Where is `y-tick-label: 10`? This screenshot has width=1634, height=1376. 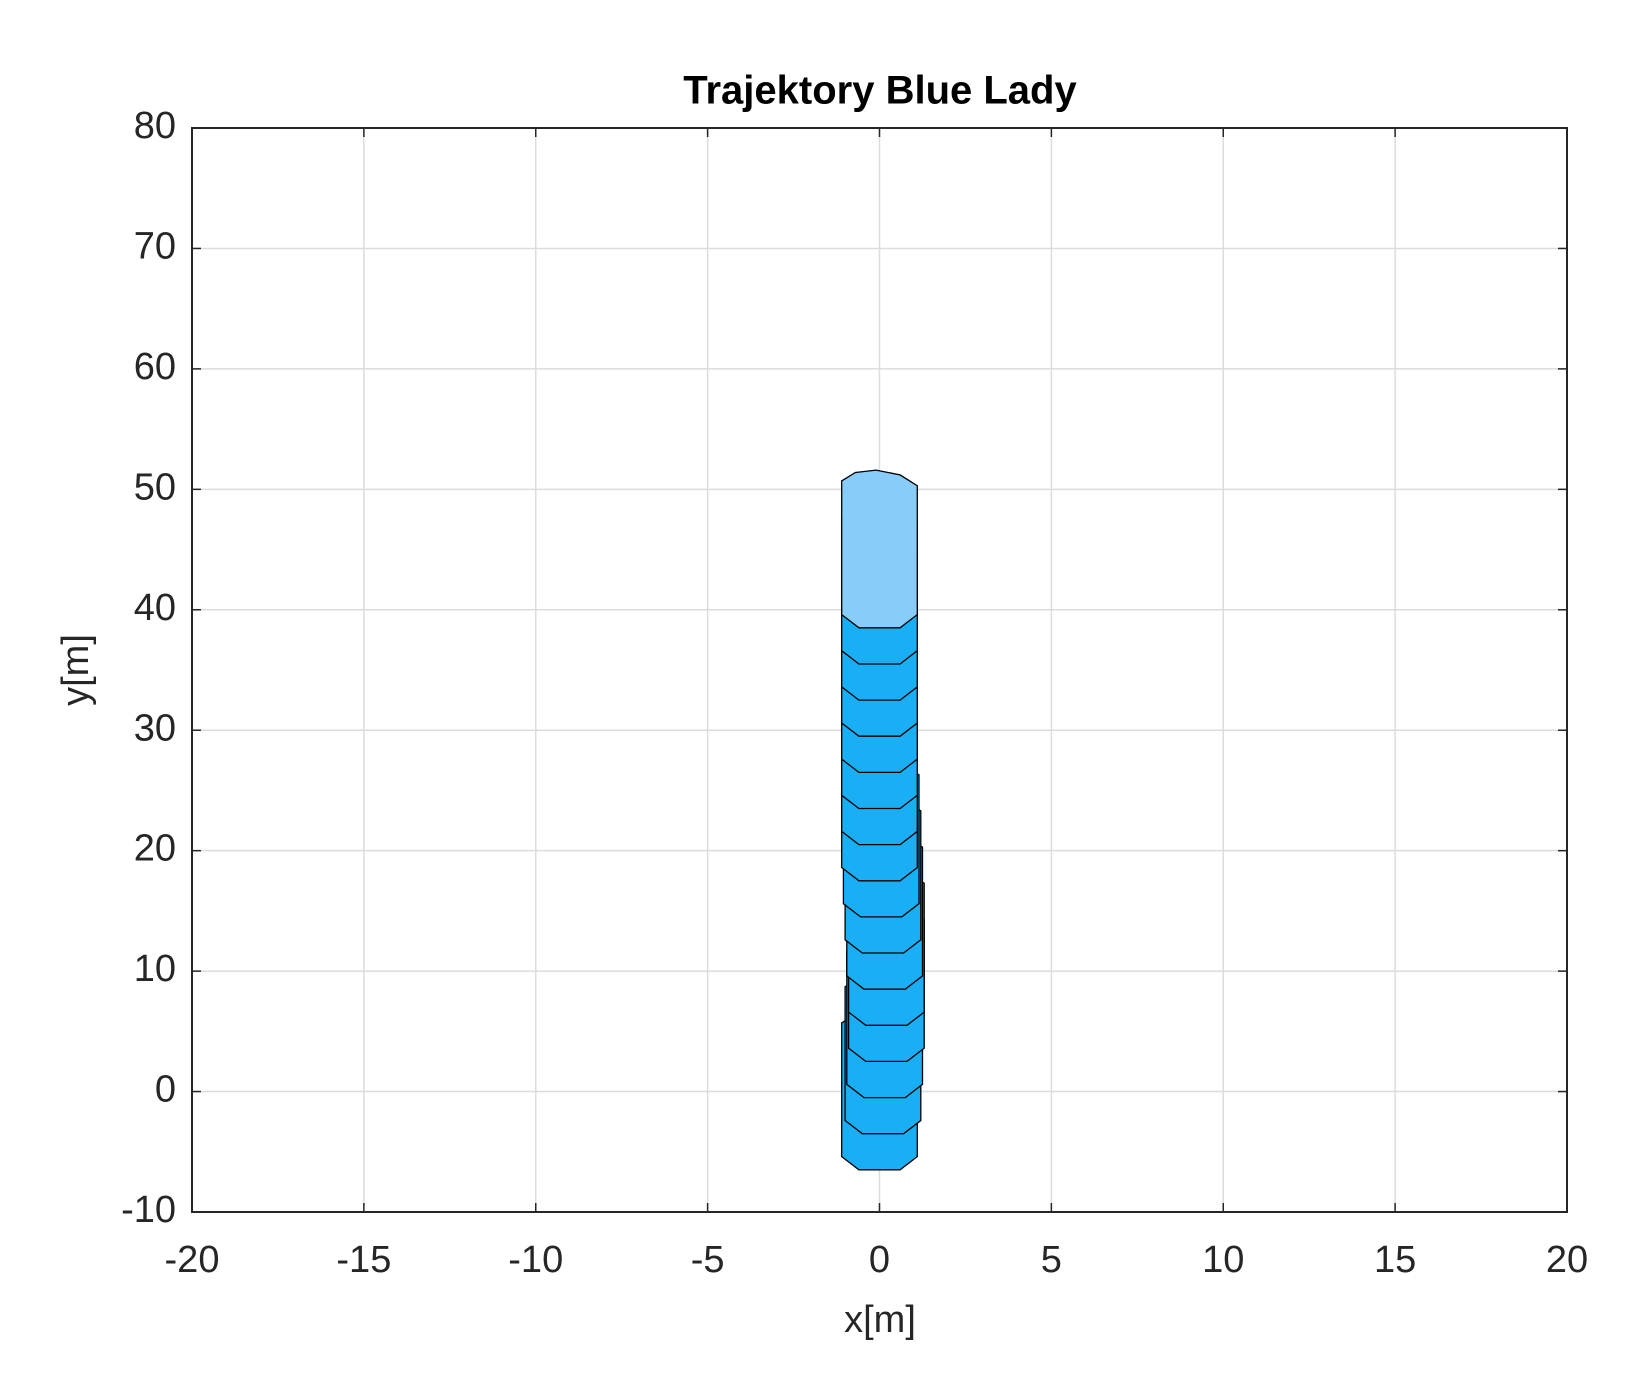 y-tick-label: 10 is located at coordinates (155, 969).